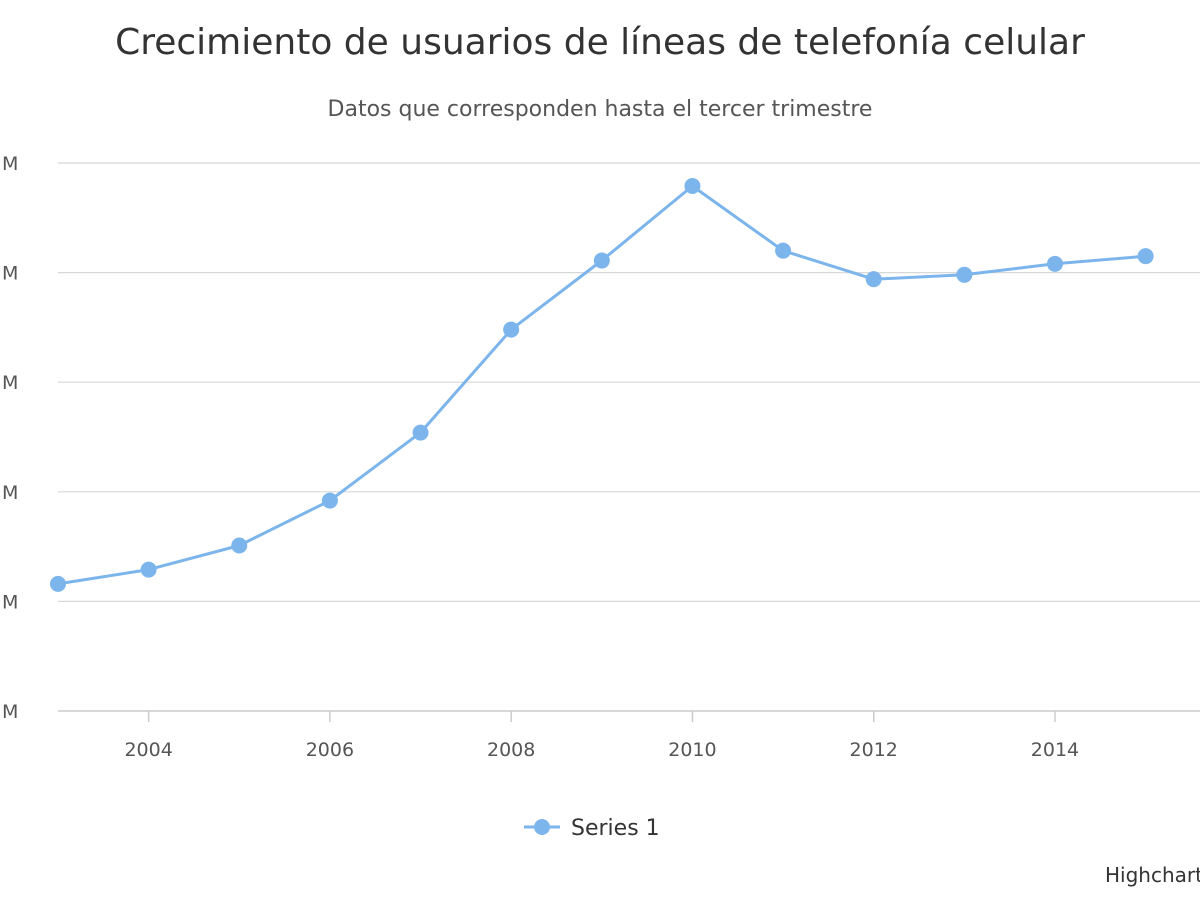  Describe the element at coordinates (148, 750) in the screenshot. I see `x-tick-label: 2004` at that location.